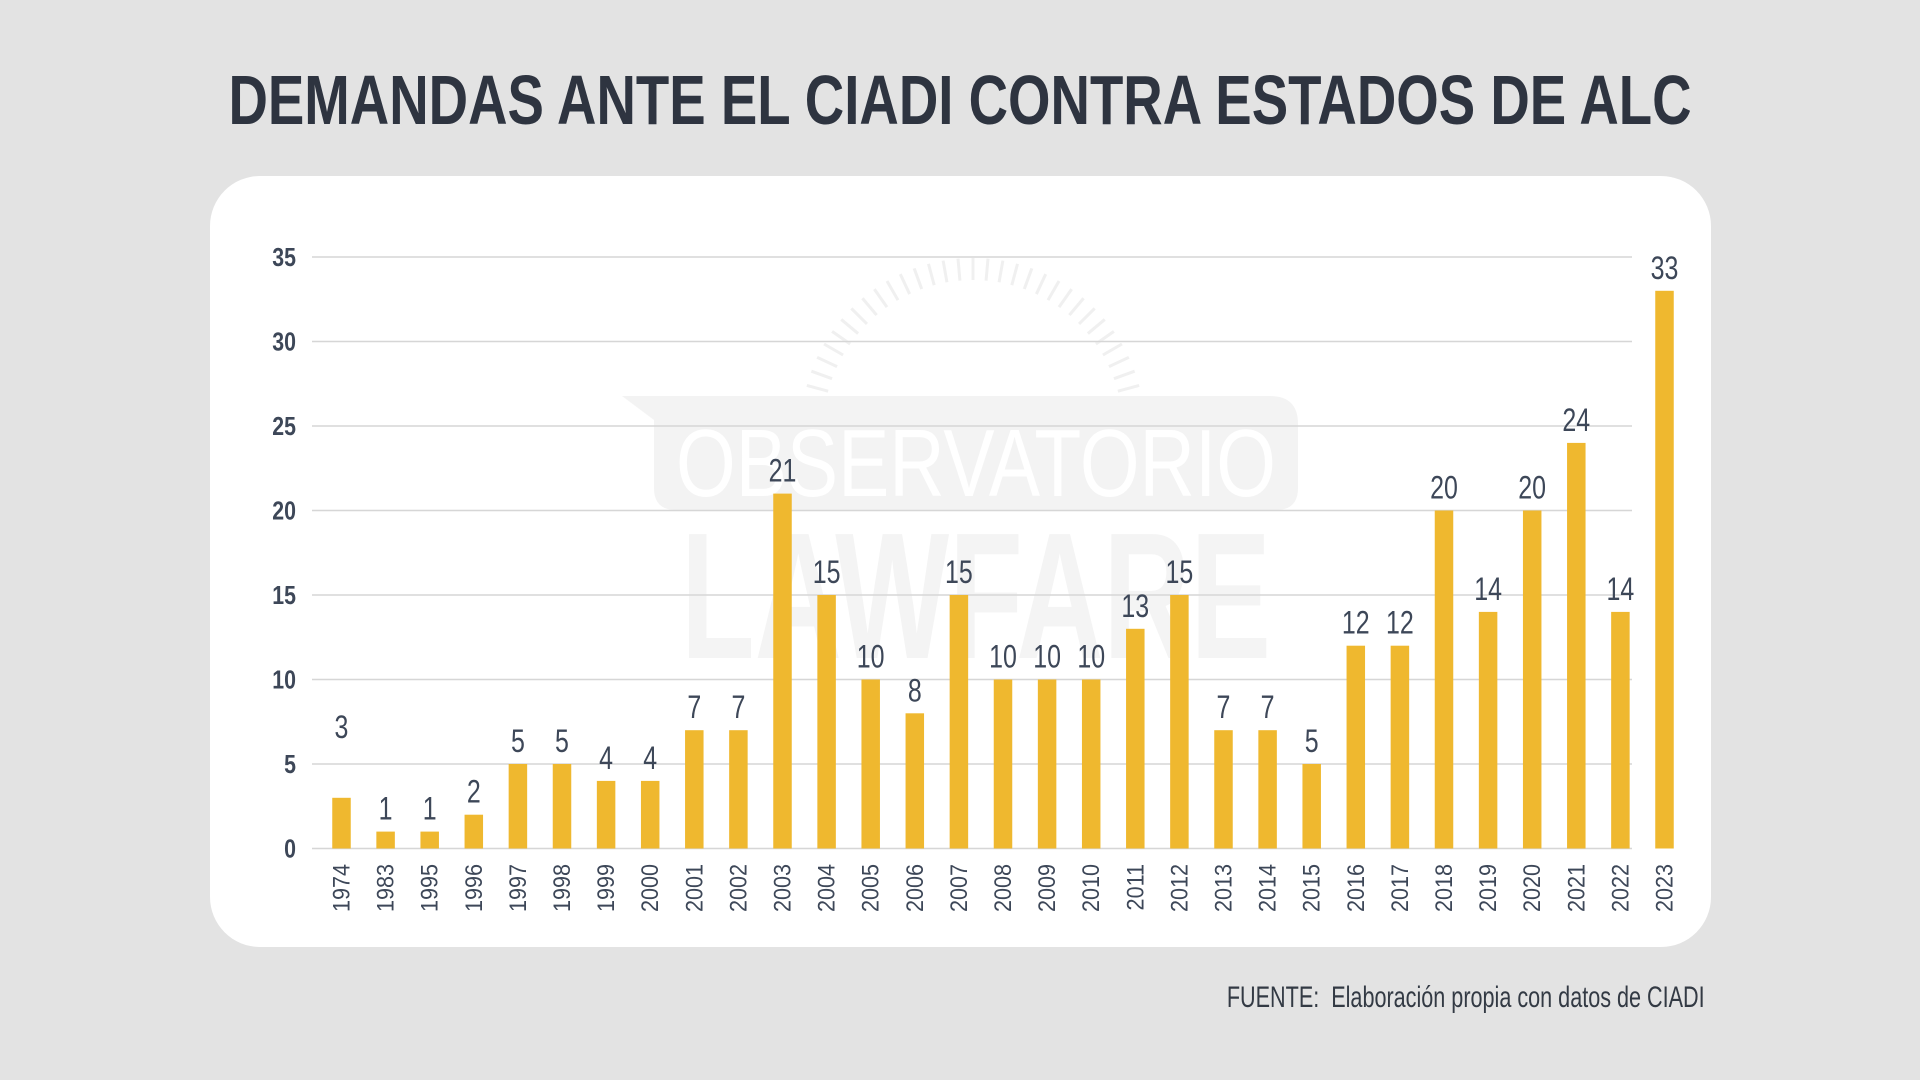 This screenshot has width=1920, height=1080. I want to click on x-tick-label: 2012, so click(1178, 888).